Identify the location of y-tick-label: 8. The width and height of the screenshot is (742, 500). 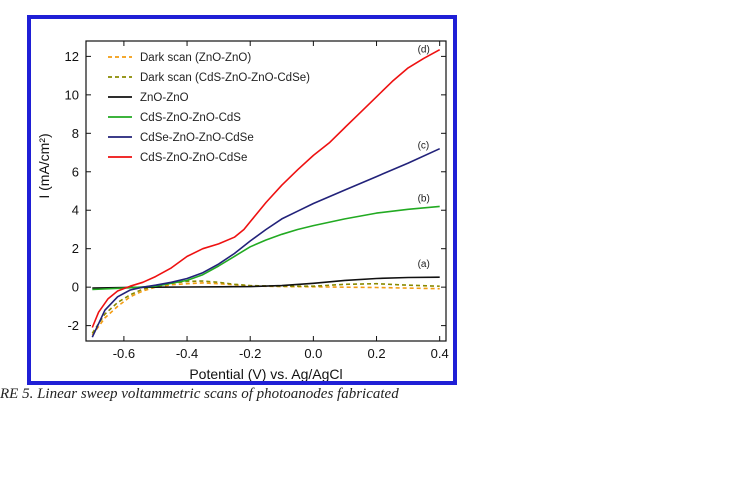
(75, 133).